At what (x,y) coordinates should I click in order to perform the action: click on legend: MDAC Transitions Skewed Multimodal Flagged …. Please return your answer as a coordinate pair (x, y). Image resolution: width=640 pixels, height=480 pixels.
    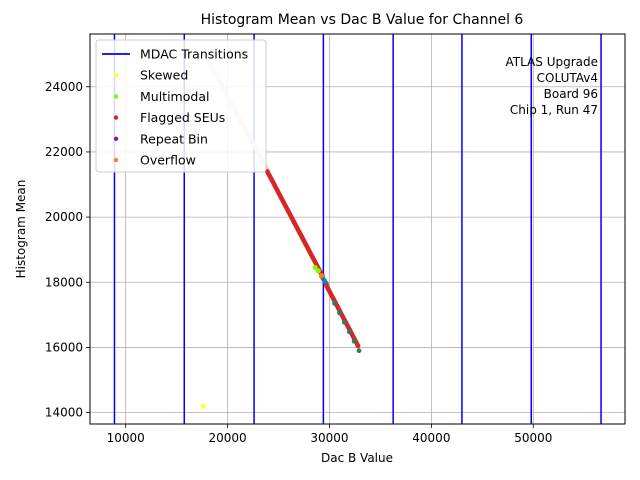
    Looking at the image, I should click on (181, 106).